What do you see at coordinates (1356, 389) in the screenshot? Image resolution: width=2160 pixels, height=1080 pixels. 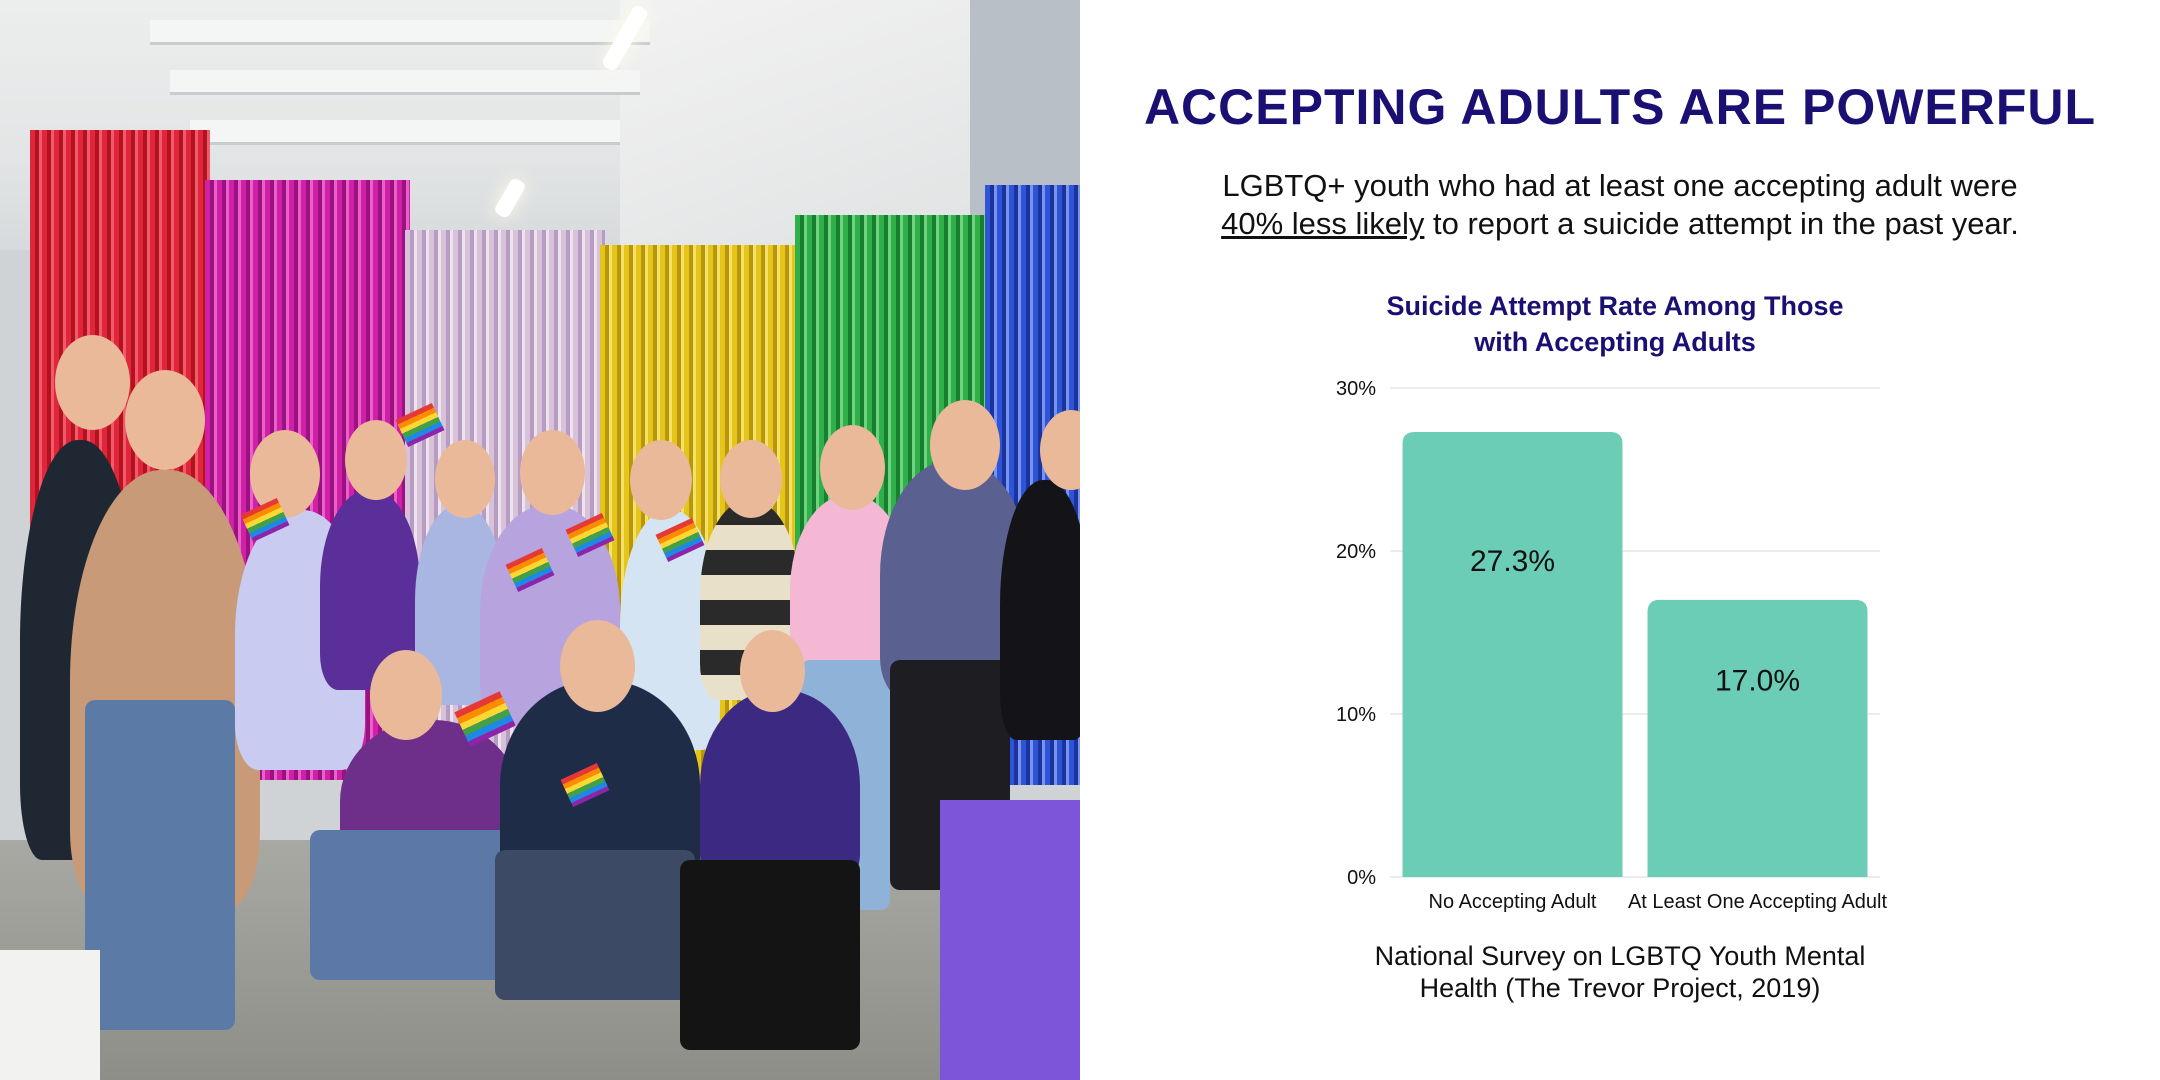 I see `y-tick-label: 30%` at bounding box center [1356, 389].